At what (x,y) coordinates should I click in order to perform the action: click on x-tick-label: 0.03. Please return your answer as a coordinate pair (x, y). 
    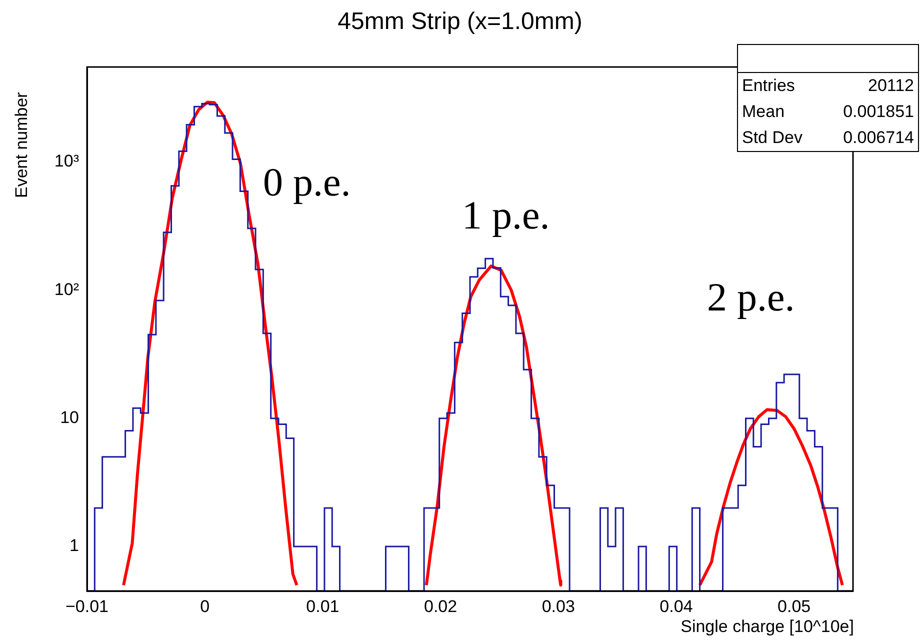
    Looking at the image, I should click on (558, 606).